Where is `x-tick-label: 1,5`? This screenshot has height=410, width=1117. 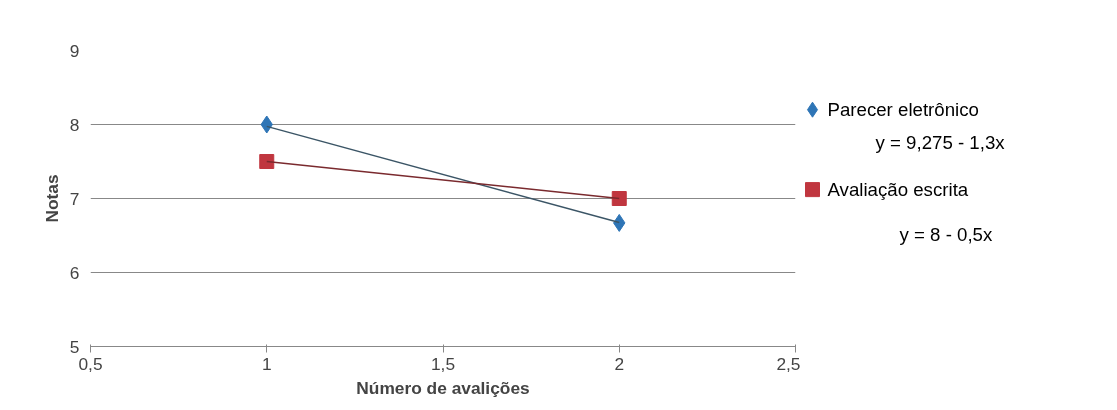 x-tick-label: 1,5 is located at coordinates (443, 363).